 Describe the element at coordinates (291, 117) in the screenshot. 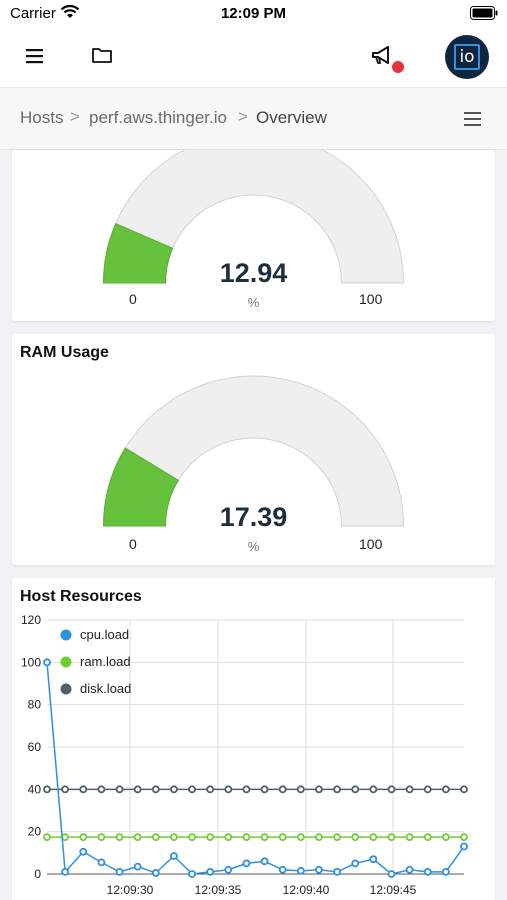

I see `breadcrumb-current: Overview` at that location.